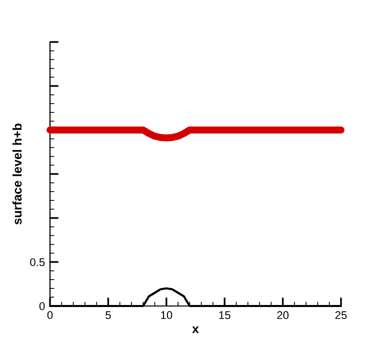 Image resolution: width=388 pixels, height=345 pixels. Describe the element at coordinates (17, 174) in the screenshot. I see `y-axis-title: surface level h+b` at that location.